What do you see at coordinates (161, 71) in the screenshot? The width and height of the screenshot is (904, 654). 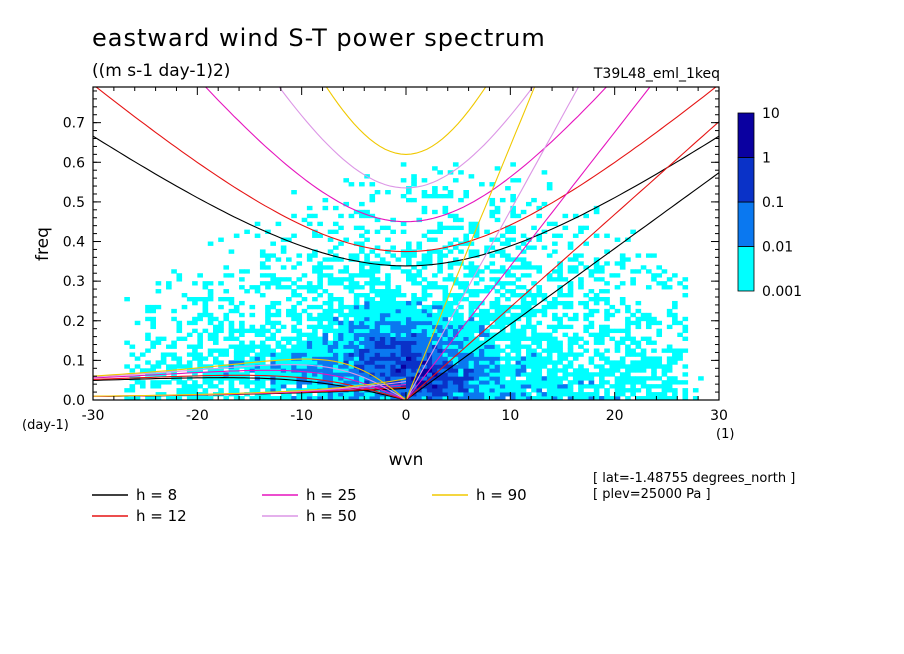 I see `chart-subtitle: ((m s-1 day-1)2)` at bounding box center [161, 71].